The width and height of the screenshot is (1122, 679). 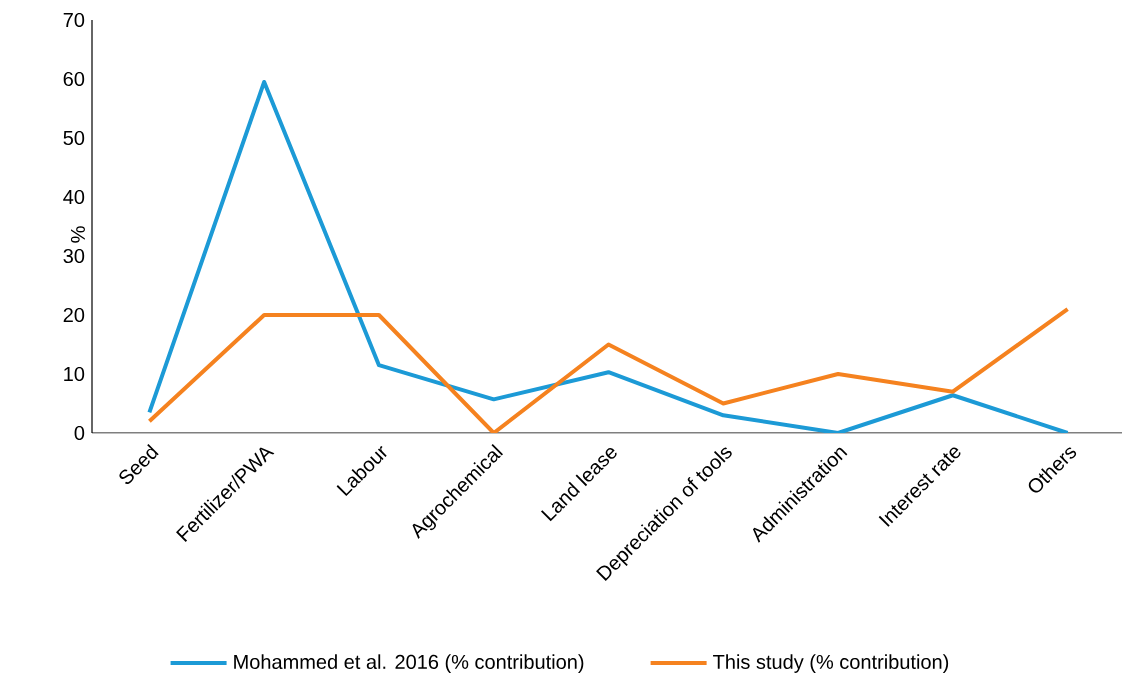 I want to click on y-axis-title: %, so click(x=77, y=234).